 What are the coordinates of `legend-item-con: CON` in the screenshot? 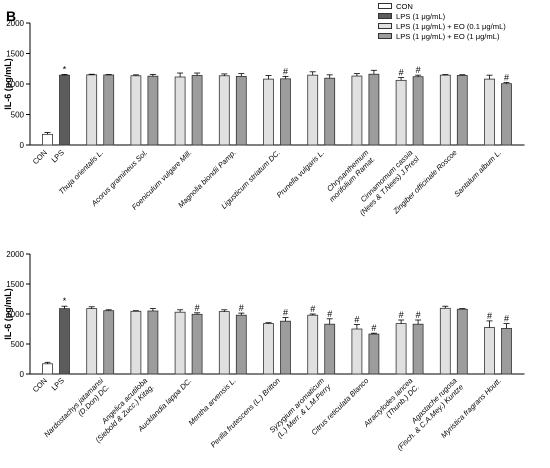 It's located at (442, 6).